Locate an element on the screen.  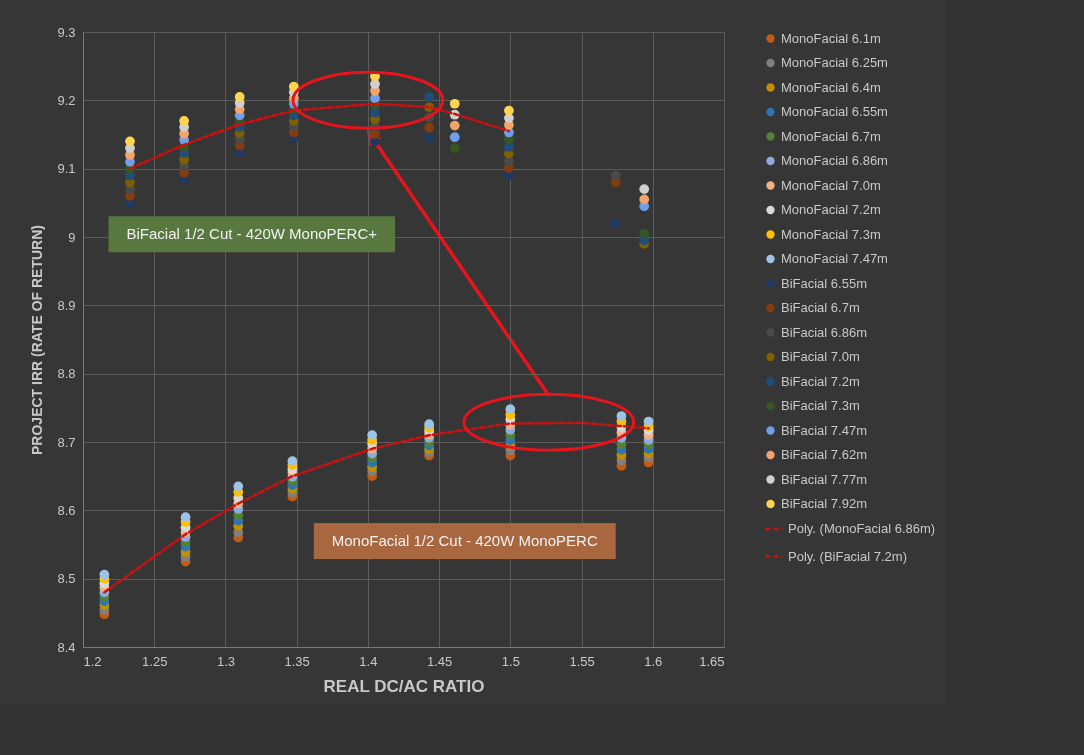
y-tick-label: 8.7 is located at coordinates (66, 442).